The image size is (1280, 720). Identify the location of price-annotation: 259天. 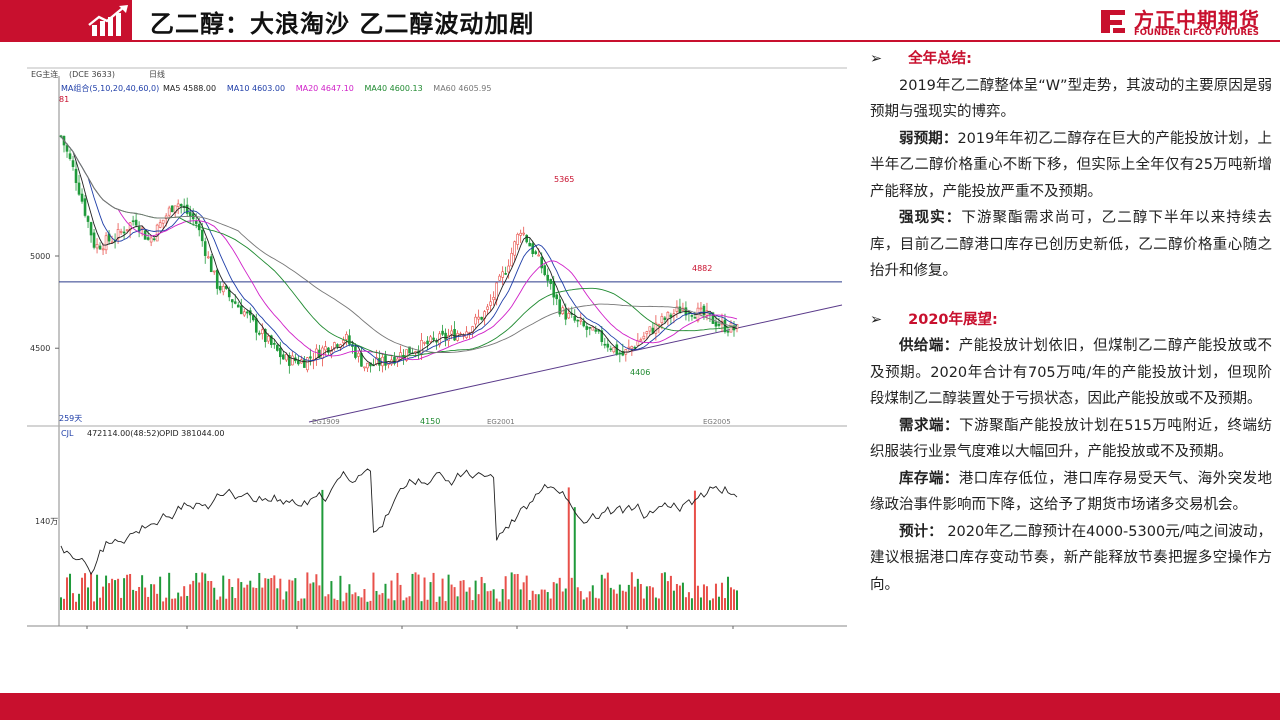
(70, 418).